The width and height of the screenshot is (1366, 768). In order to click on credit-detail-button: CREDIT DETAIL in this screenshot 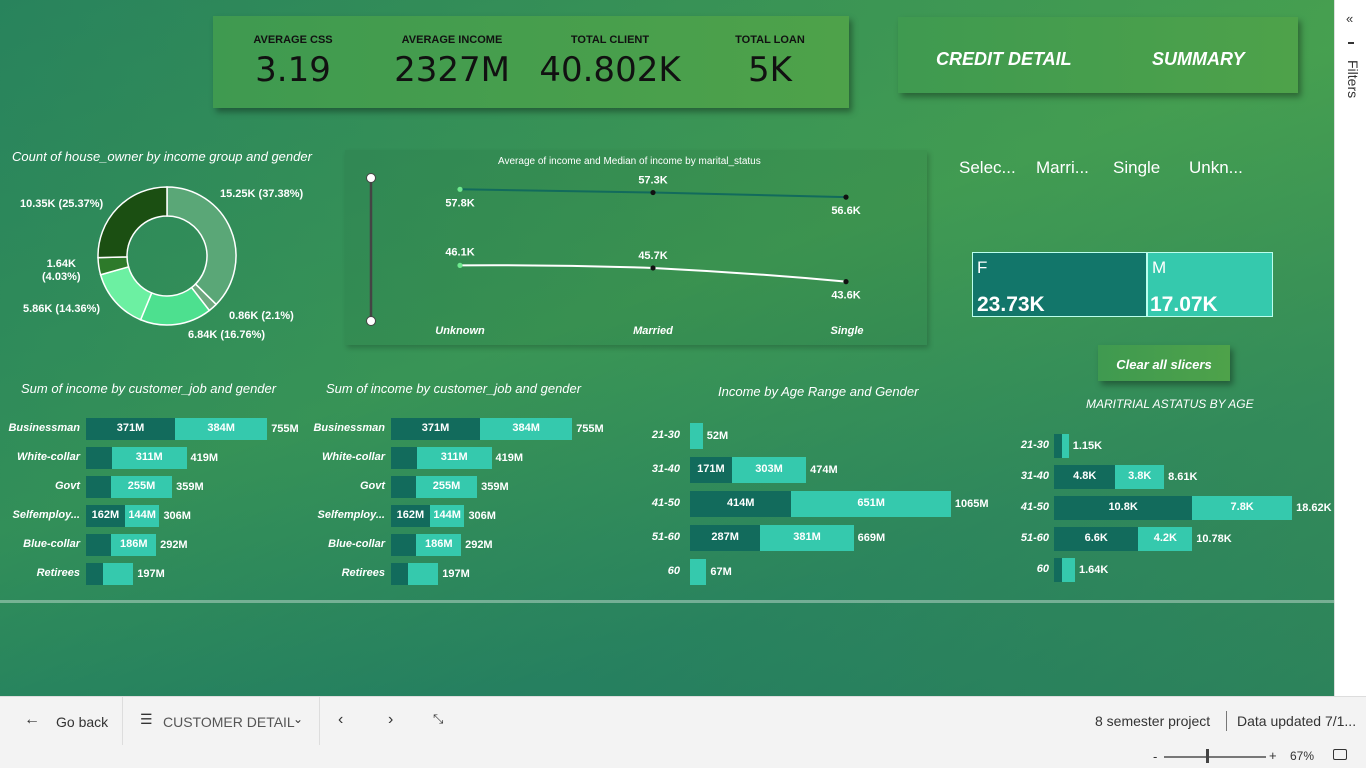, I will do `click(1004, 59)`.